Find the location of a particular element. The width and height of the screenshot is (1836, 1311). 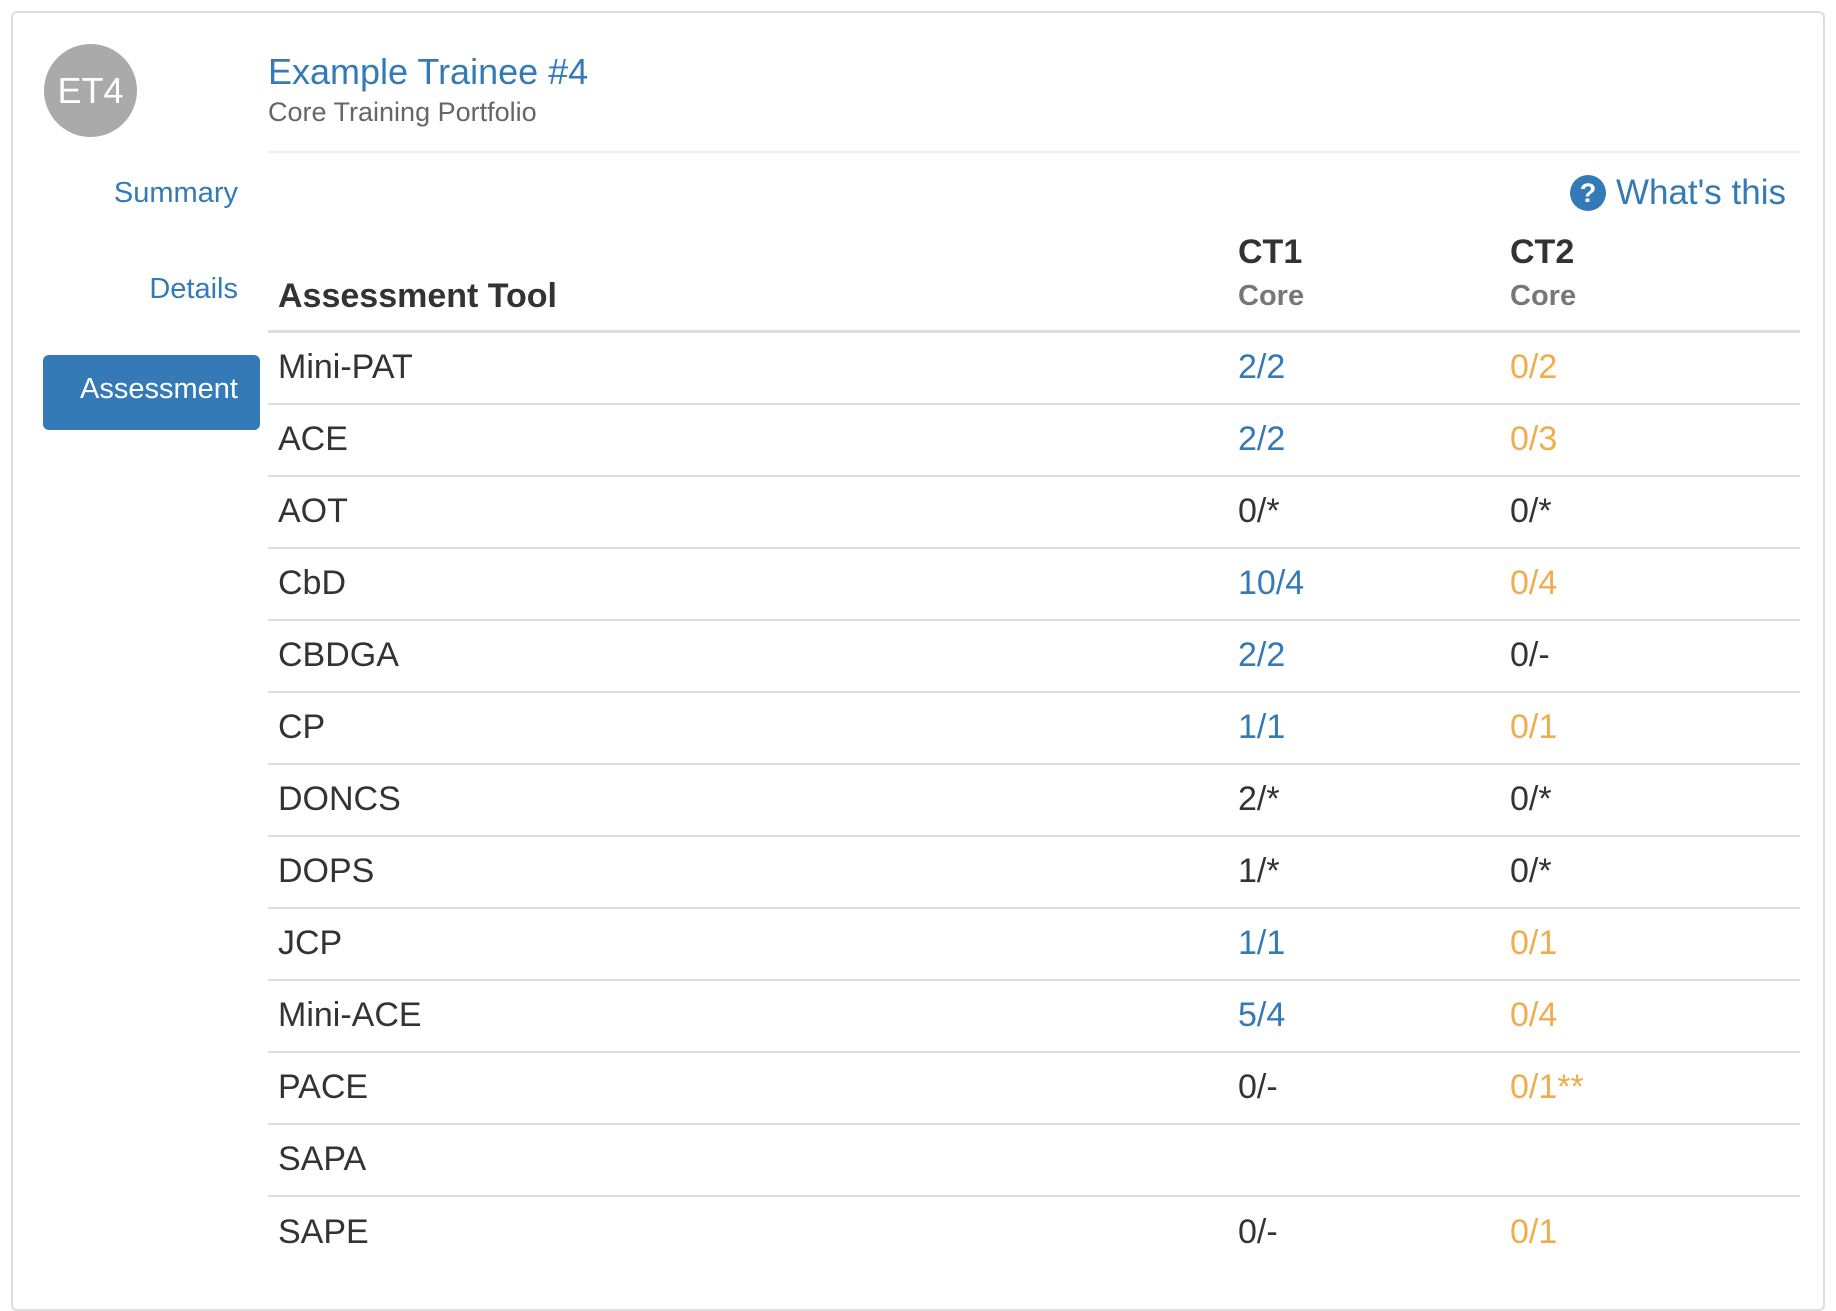

ct2-cell: 0/3 is located at coordinates (1650, 439).